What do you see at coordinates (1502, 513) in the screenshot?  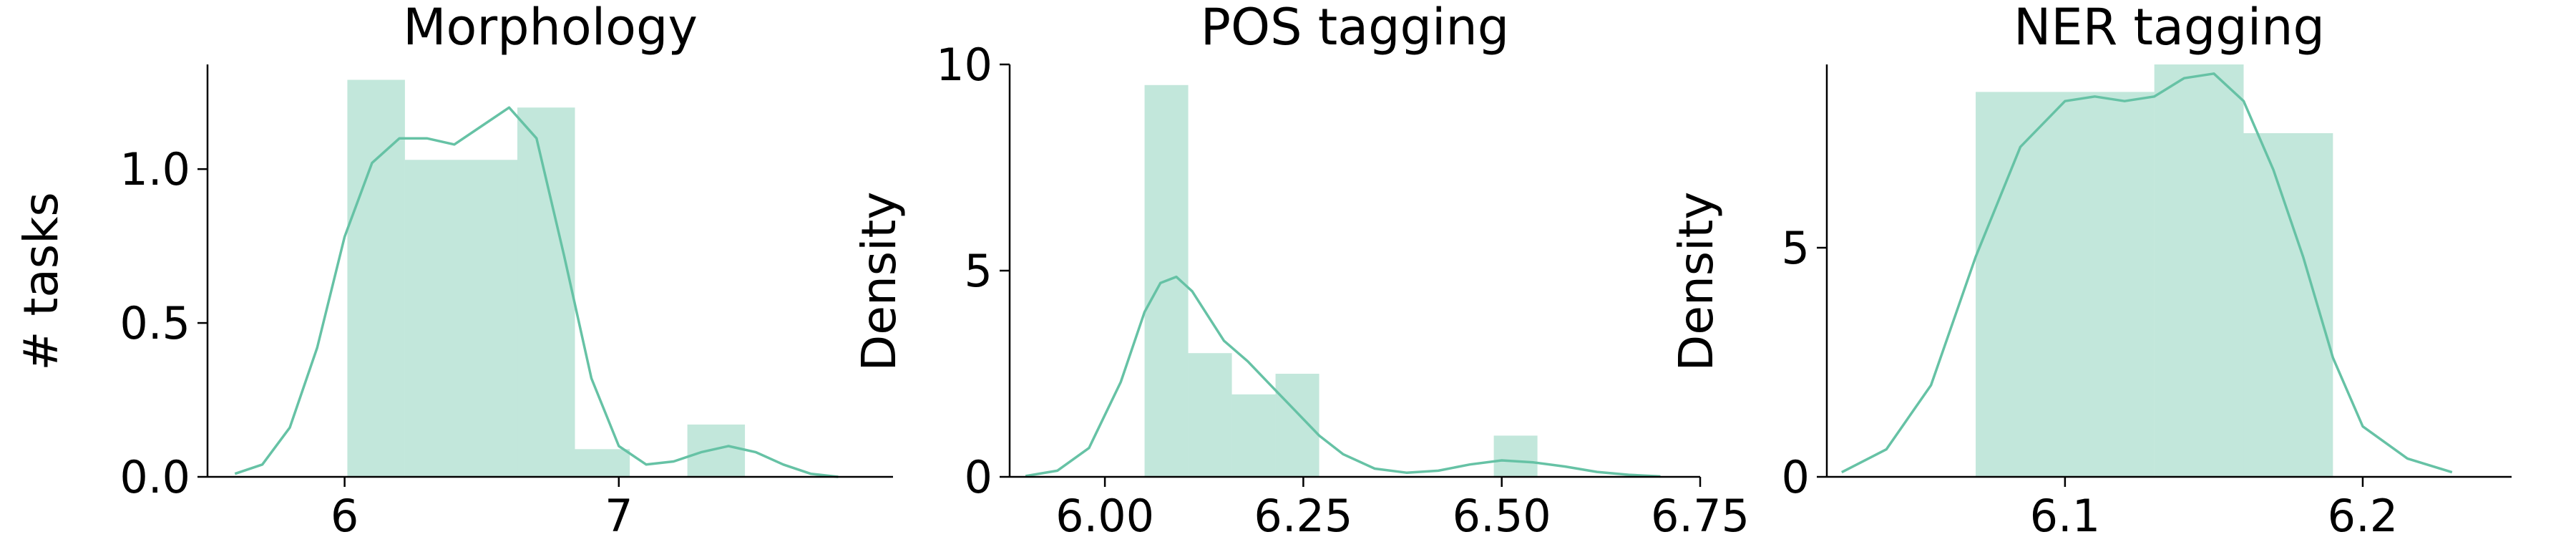 I see `x-tick-label: 6.50` at bounding box center [1502, 513].